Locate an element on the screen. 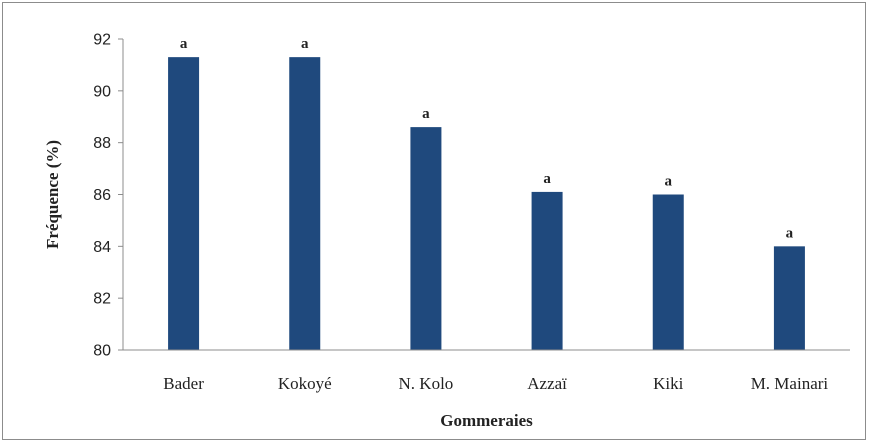 Image resolution: width=870 pixels, height=444 pixels. y-tick-label: 82 is located at coordinates (102, 299).